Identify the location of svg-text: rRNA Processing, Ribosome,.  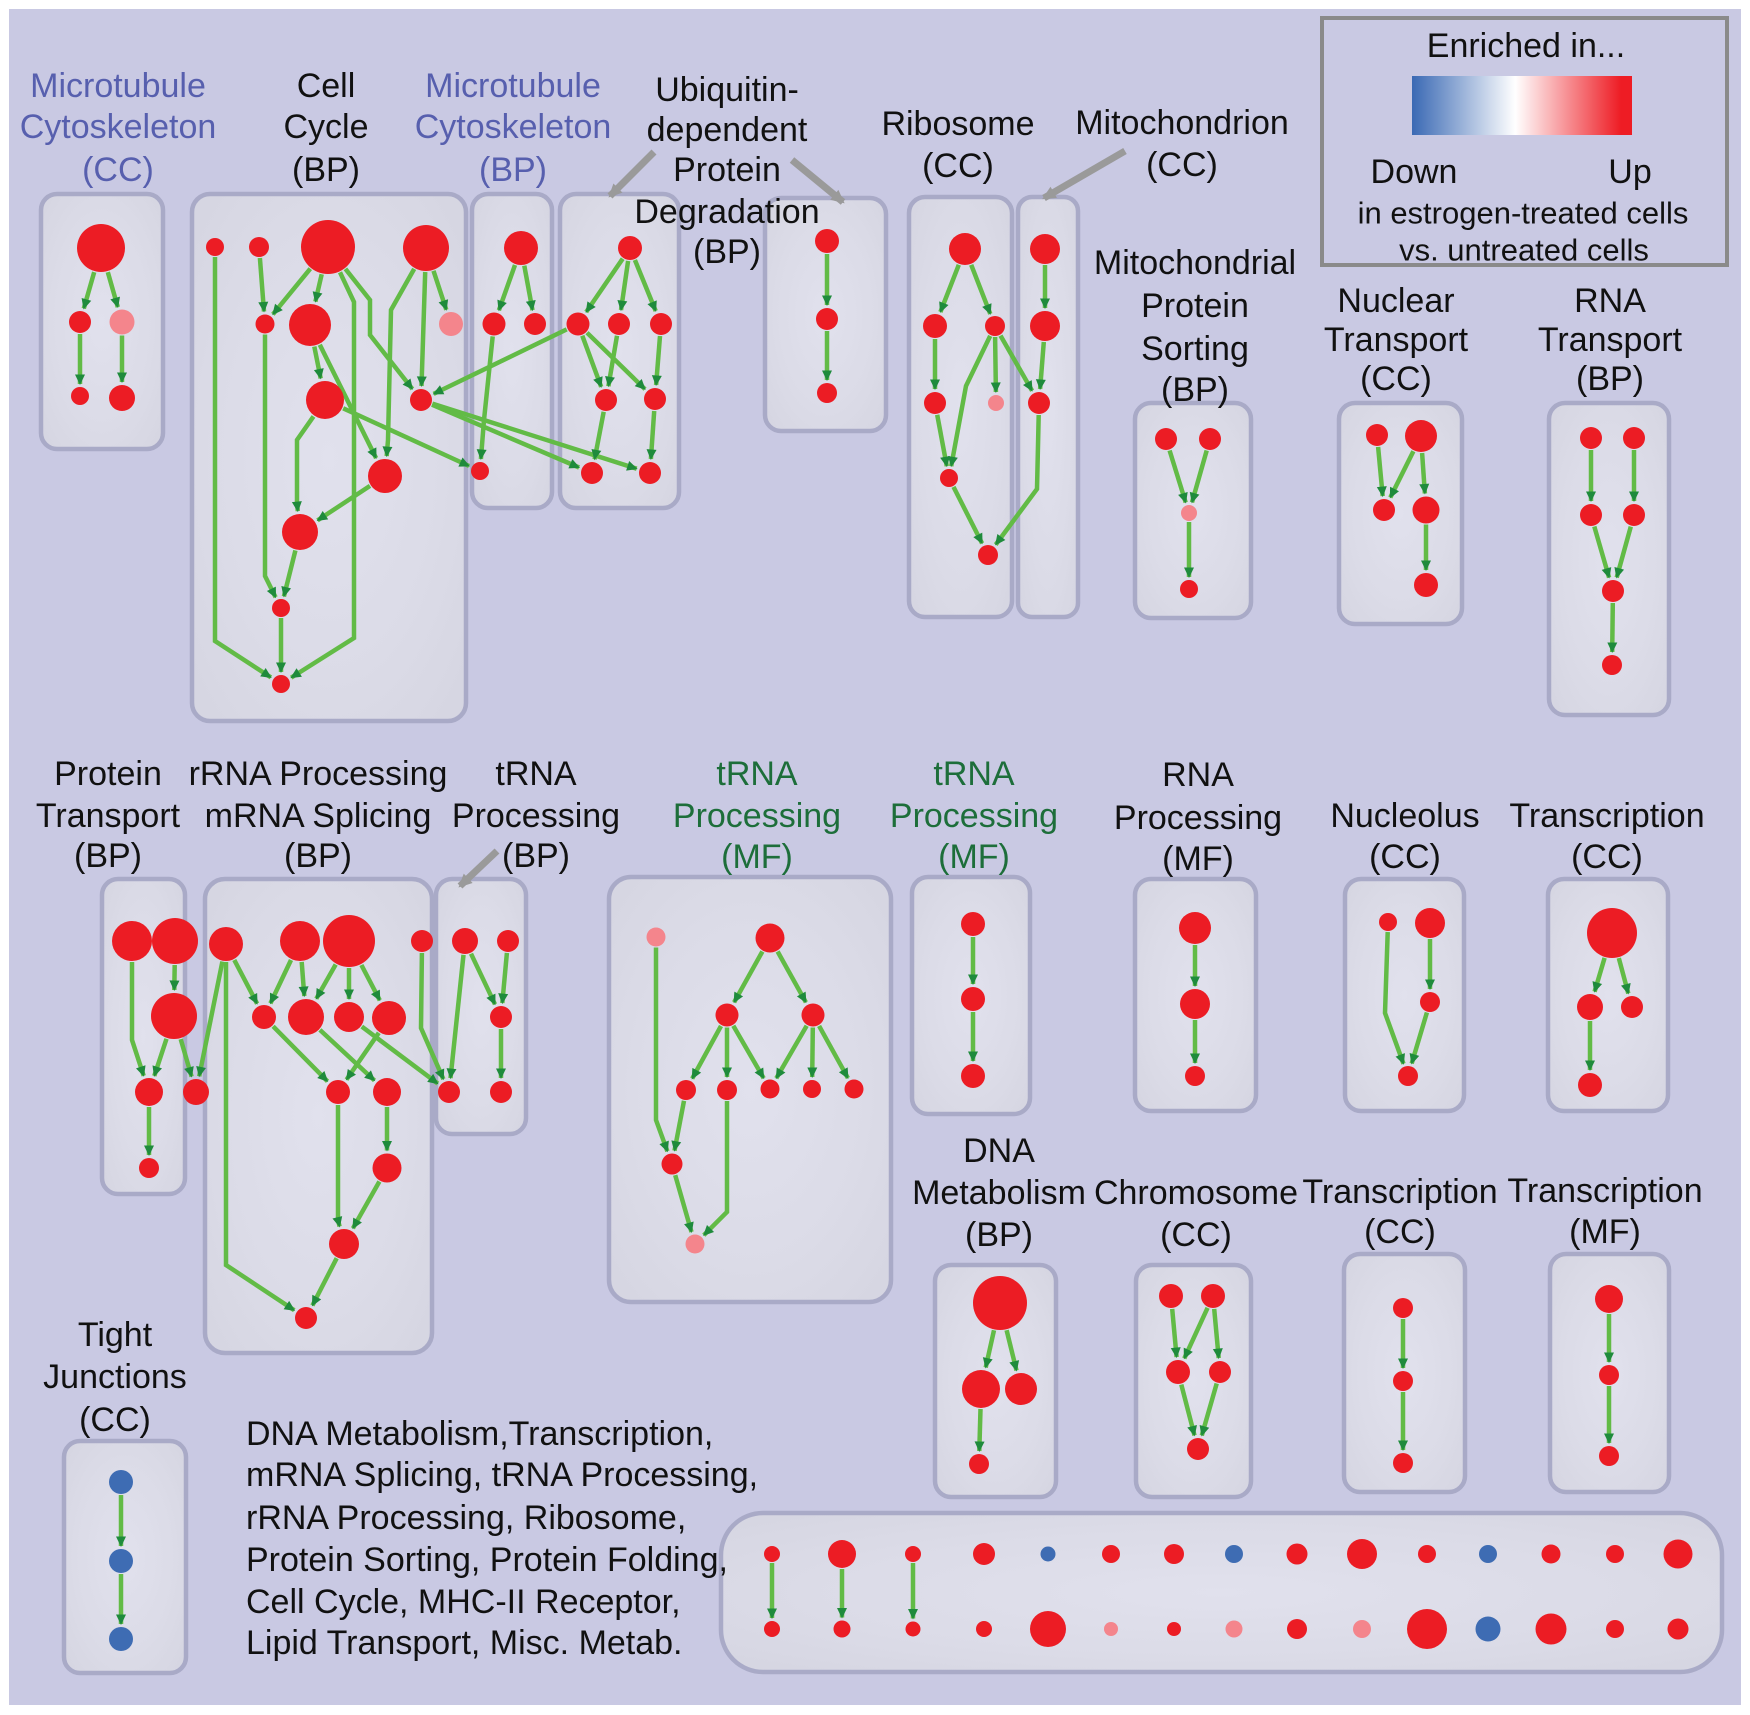
(466, 1518).